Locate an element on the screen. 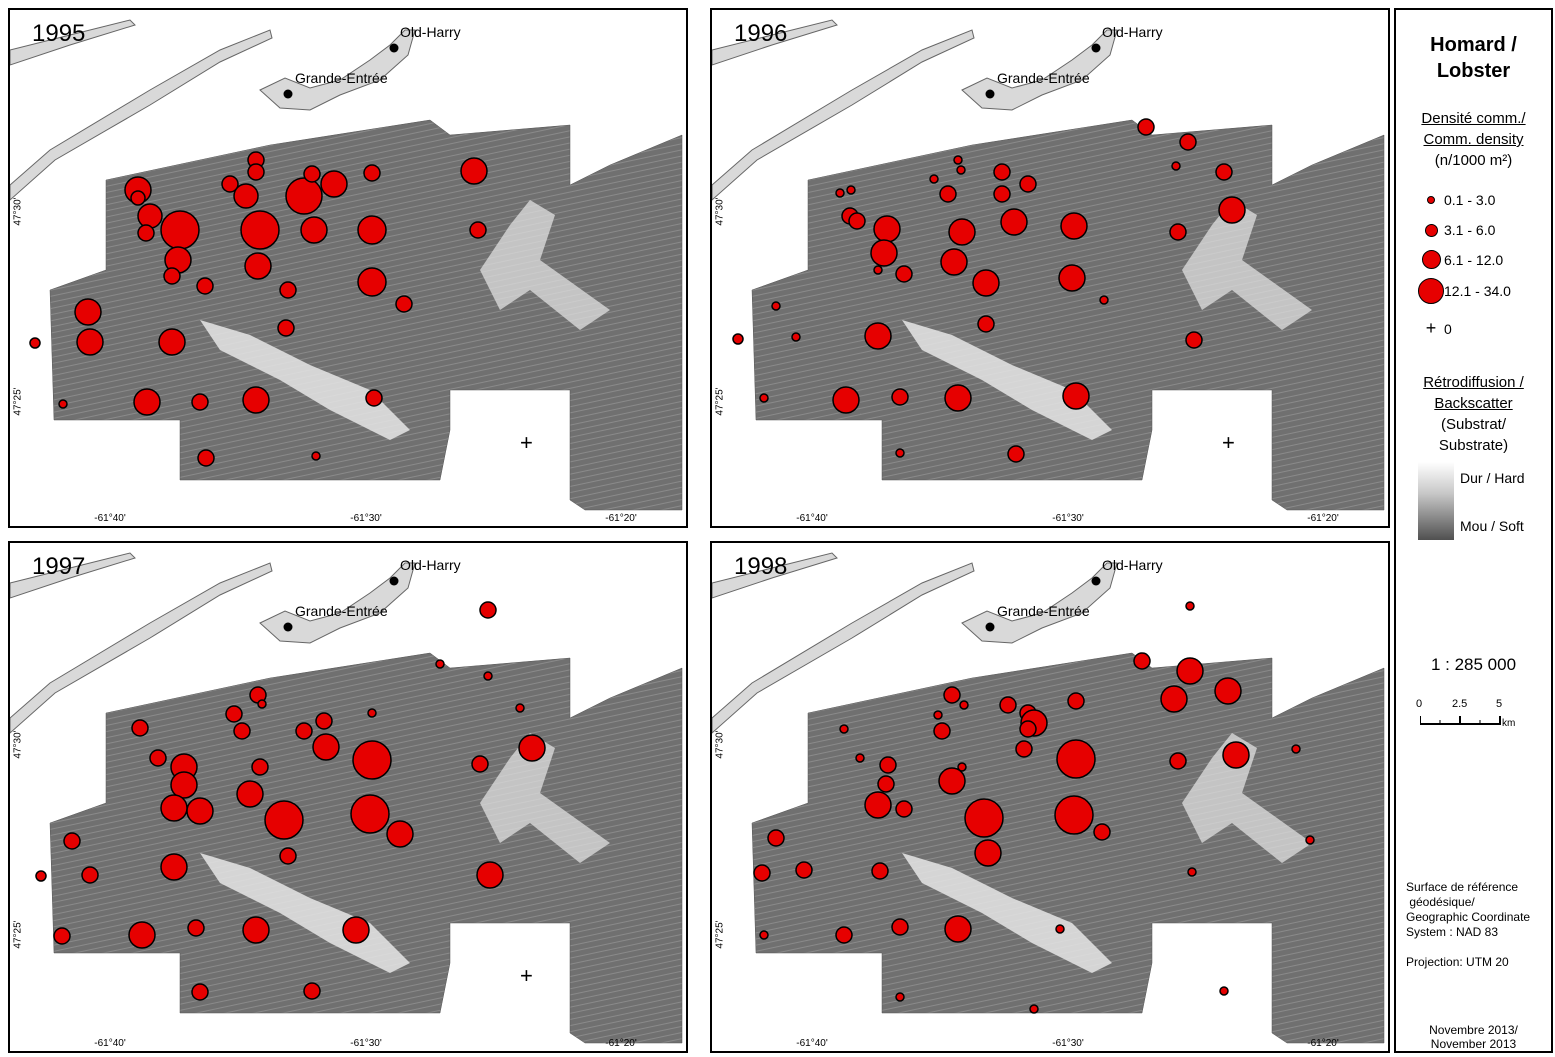  legend-title: Homard / Lobster is located at coordinates (1473, 58).